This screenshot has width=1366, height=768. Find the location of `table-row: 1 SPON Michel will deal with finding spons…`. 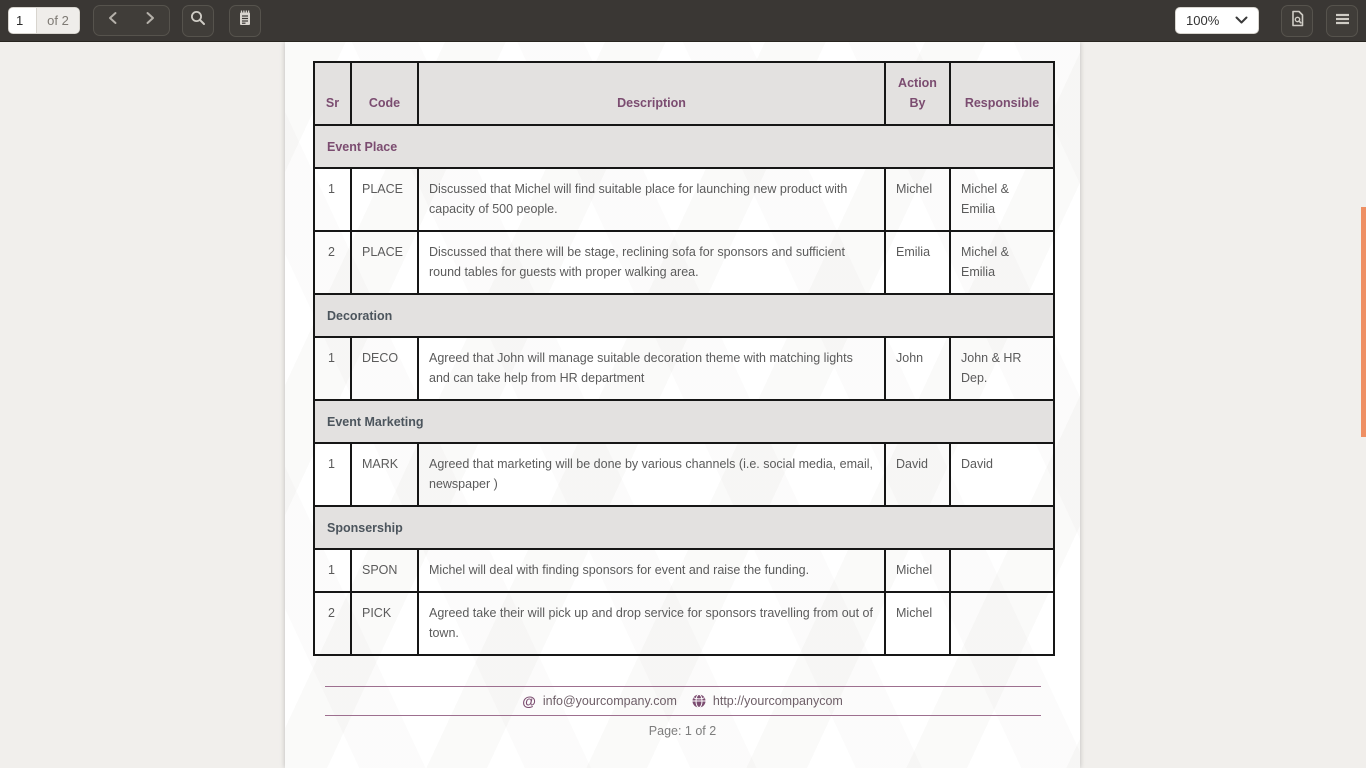

table-row: 1 SPON Michel will deal with finding spons… is located at coordinates (684, 570).